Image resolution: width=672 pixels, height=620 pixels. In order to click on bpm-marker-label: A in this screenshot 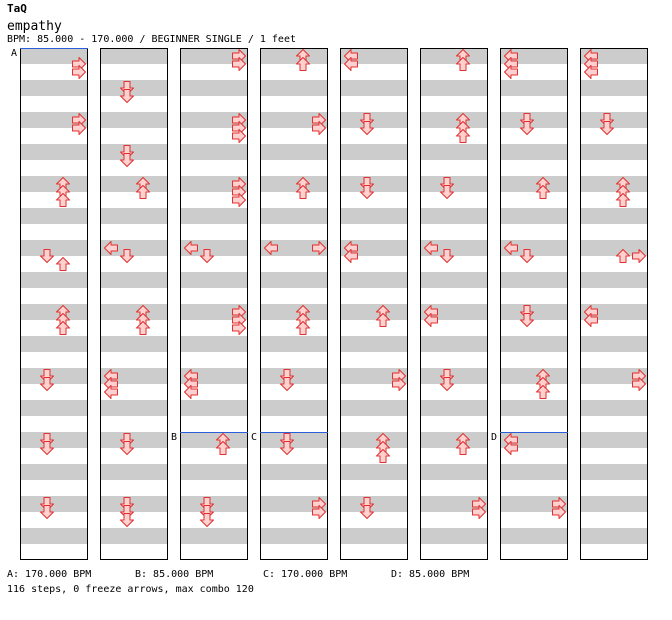, I will do `click(14, 53)`.